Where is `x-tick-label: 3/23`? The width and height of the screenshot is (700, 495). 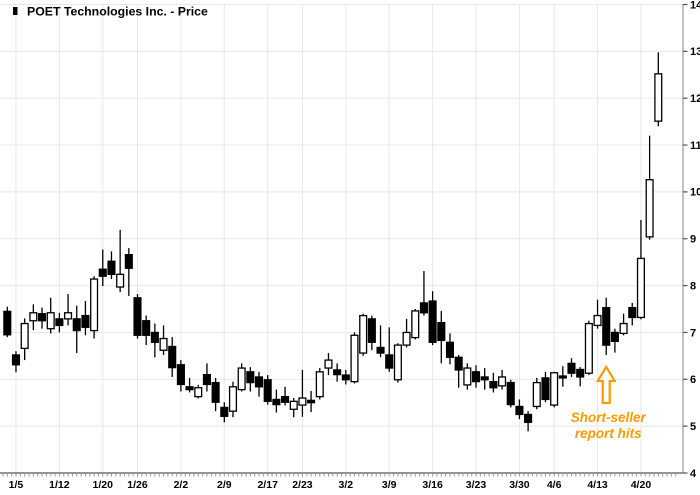
x-tick-label: 3/23 is located at coordinates (476, 485).